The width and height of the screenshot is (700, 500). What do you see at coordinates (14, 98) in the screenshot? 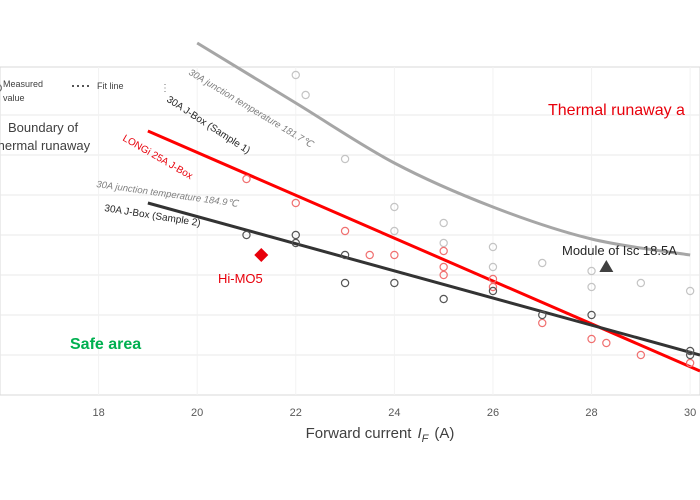
I see `legend-measured-label-2: value` at bounding box center [14, 98].